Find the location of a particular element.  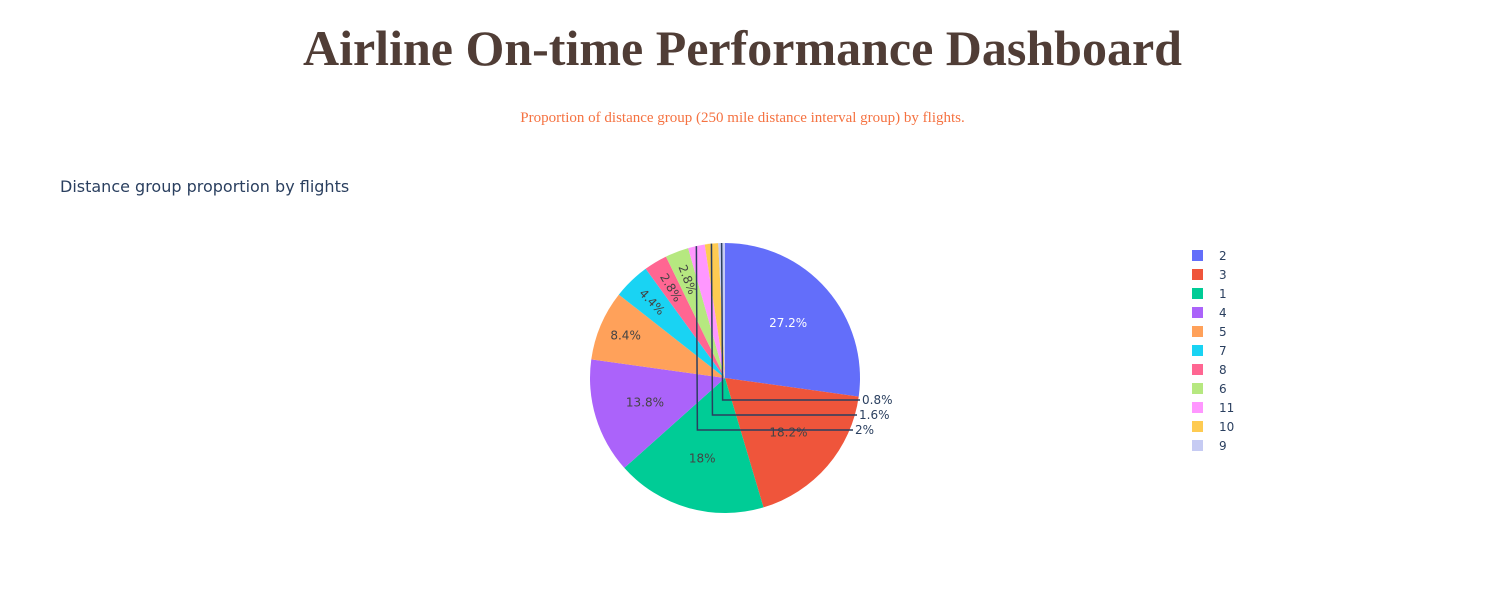

legend-label: 5 is located at coordinates (1223, 332).